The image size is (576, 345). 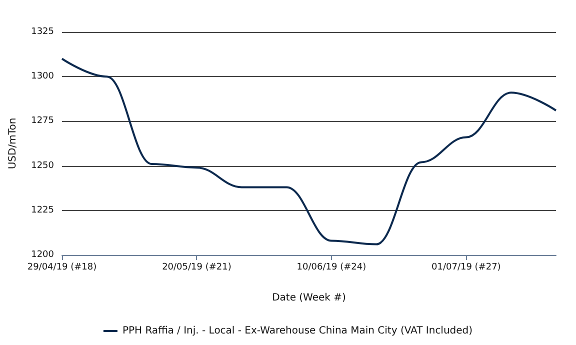 I want to click on y-tick-label: 1250, so click(x=42, y=165).